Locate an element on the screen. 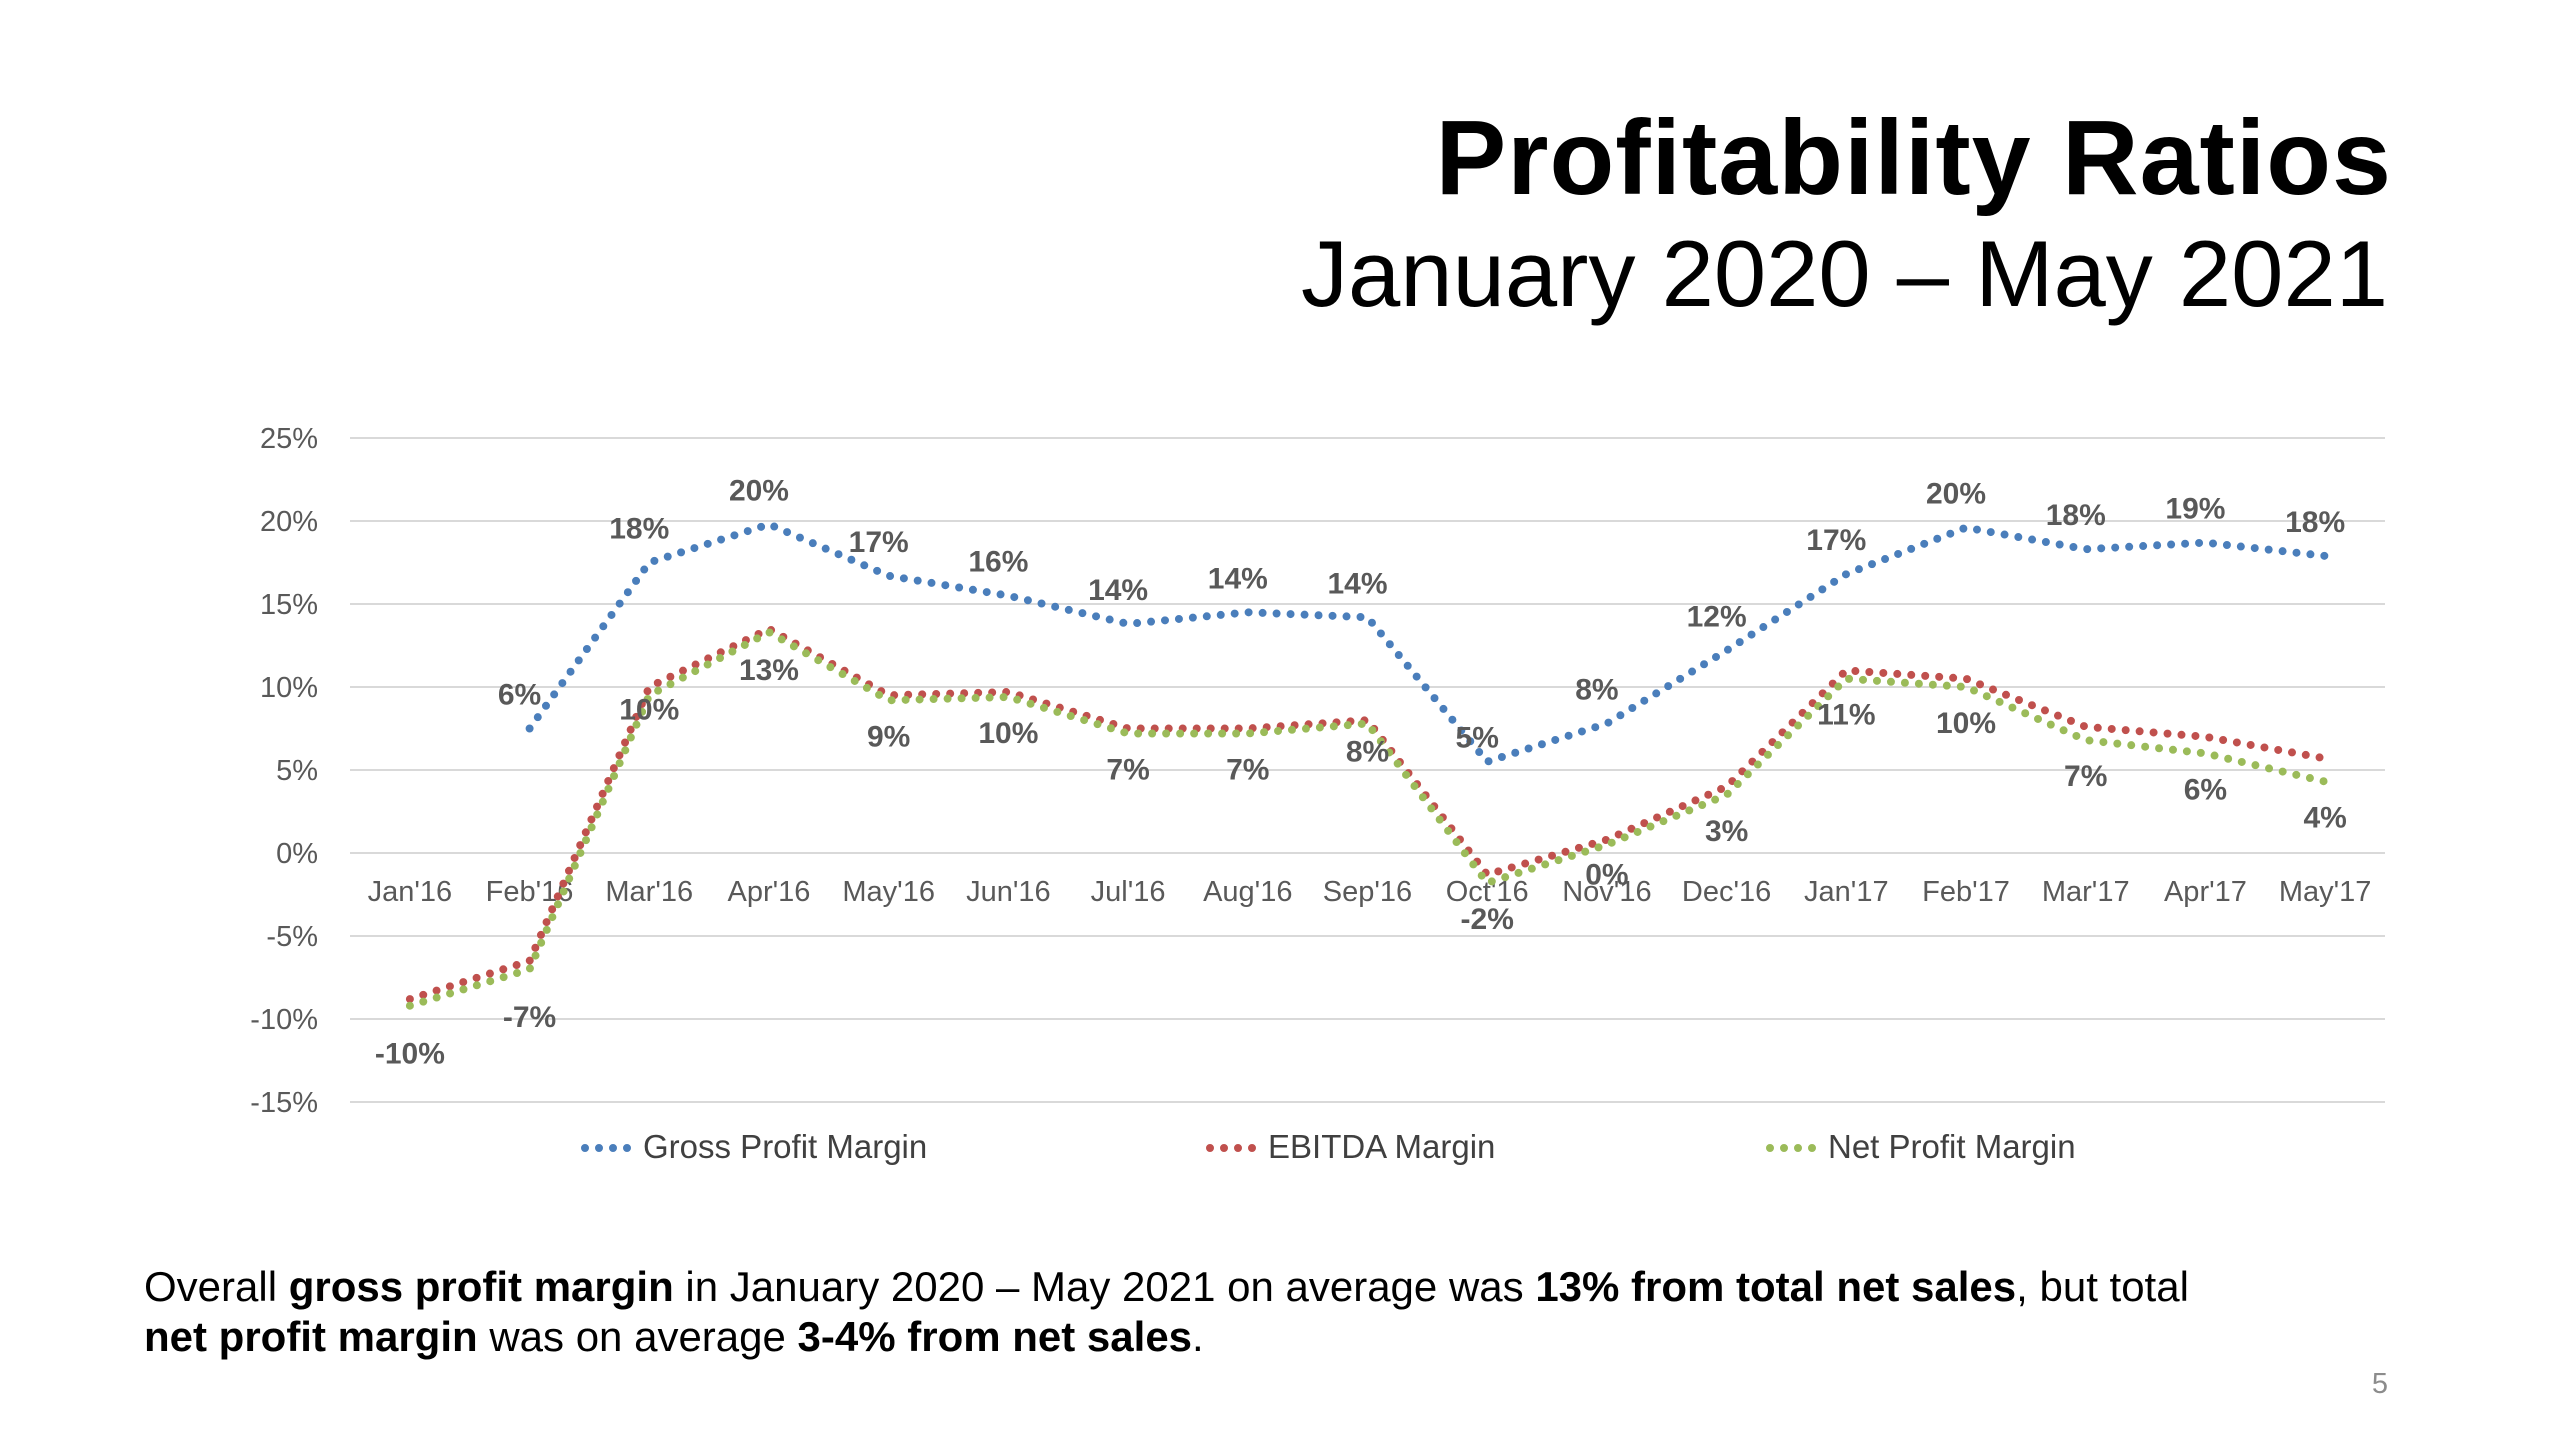 This screenshot has width=2560, height=1440. data-label: -7% is located at coordinates (529, 1017).